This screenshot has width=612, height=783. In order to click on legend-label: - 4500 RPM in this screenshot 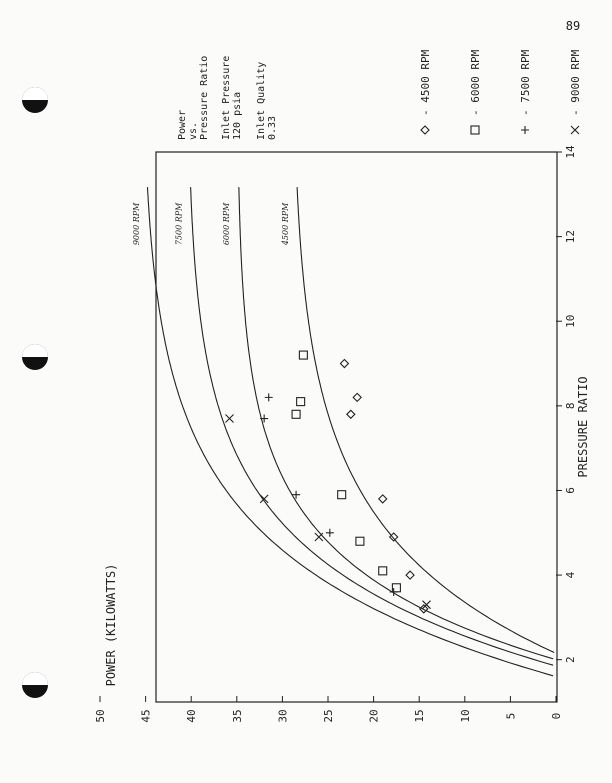, I will do `click(425, 82)`.